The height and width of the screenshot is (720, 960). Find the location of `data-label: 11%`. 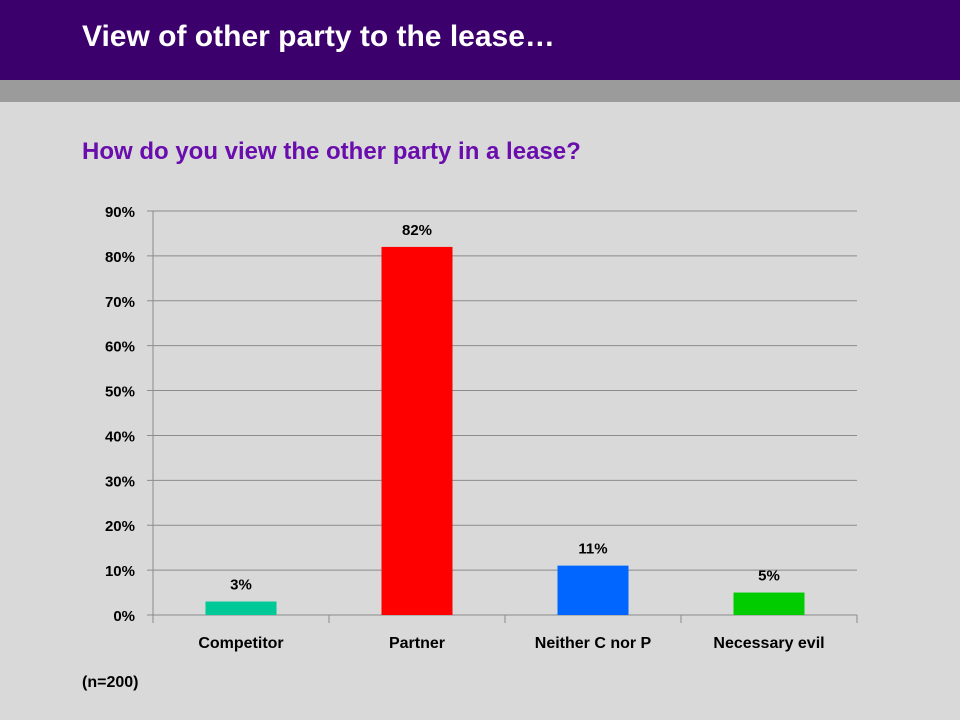

data-label: 11% is located at coordinates (592, 549).